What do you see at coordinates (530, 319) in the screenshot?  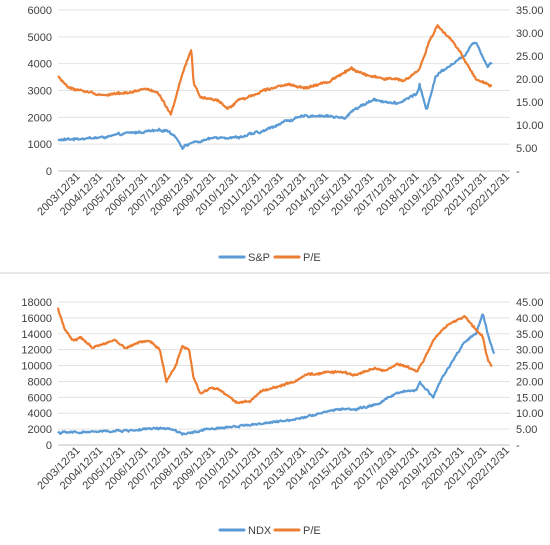 I see `y-right-tick-label: 40.00` at bounding box center [530, 319].